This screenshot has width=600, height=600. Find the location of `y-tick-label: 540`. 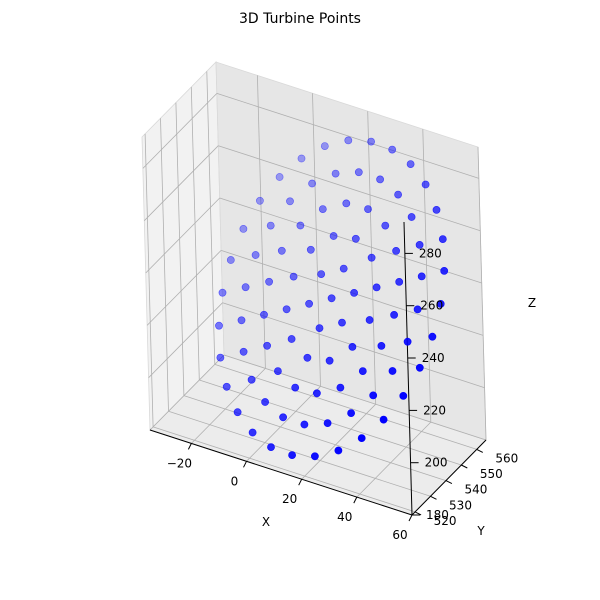

y-tick-label: 540 is located at coordinates (475, 490).